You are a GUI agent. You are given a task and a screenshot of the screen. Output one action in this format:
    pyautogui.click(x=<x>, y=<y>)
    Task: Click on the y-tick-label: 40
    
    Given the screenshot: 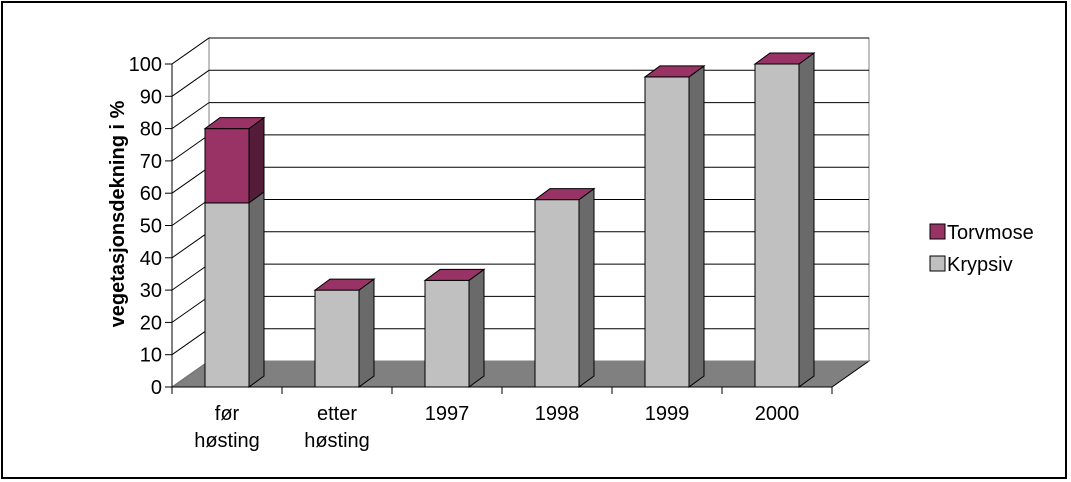 What is the action you would take?
    pyautogui.click(x=151, y=259)
    